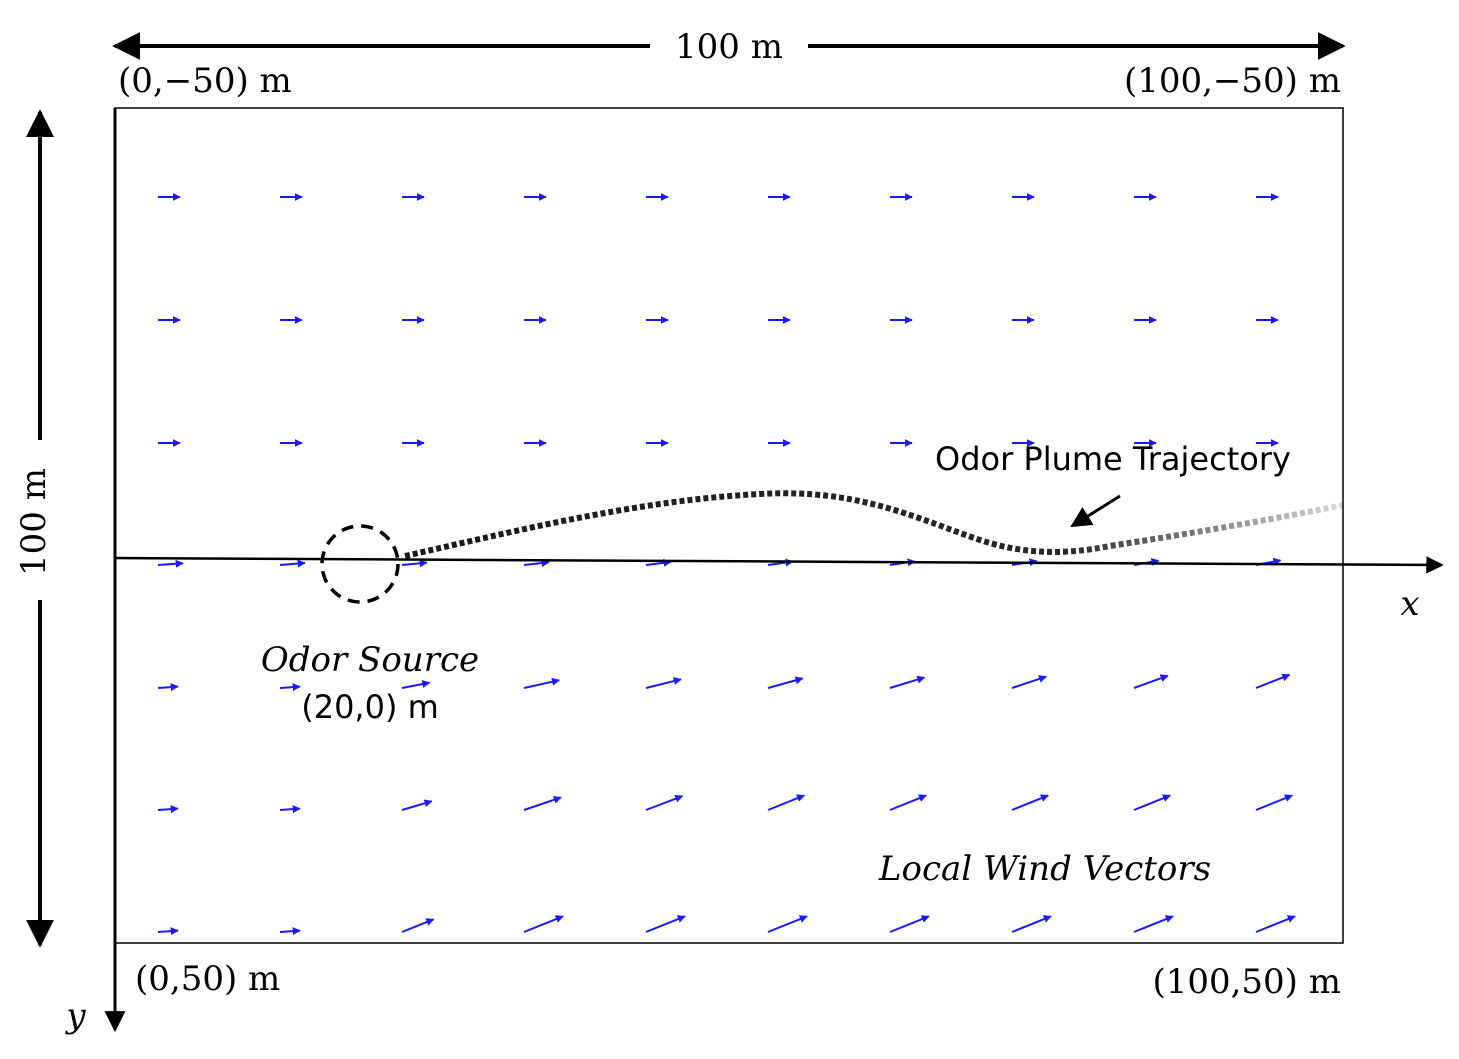 This screenshot has height=1059, width=1459. Describe the element at coordinates (370, 660) in the screenshot. I see `source-label: Odor Source` at that location.